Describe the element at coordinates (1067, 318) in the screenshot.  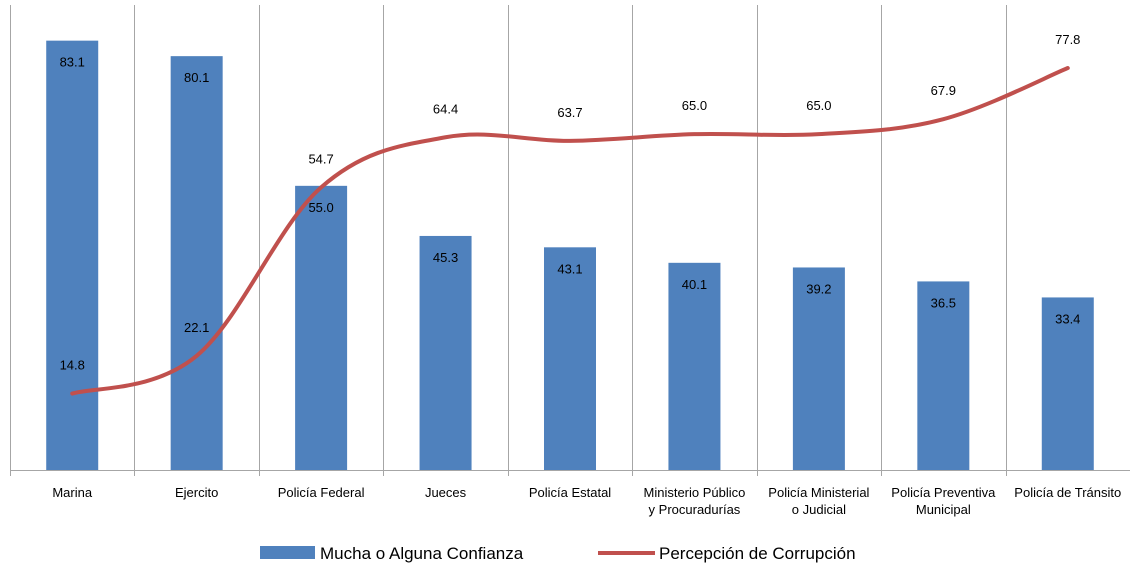
I see `bar-value-label: 33.4` at that location.